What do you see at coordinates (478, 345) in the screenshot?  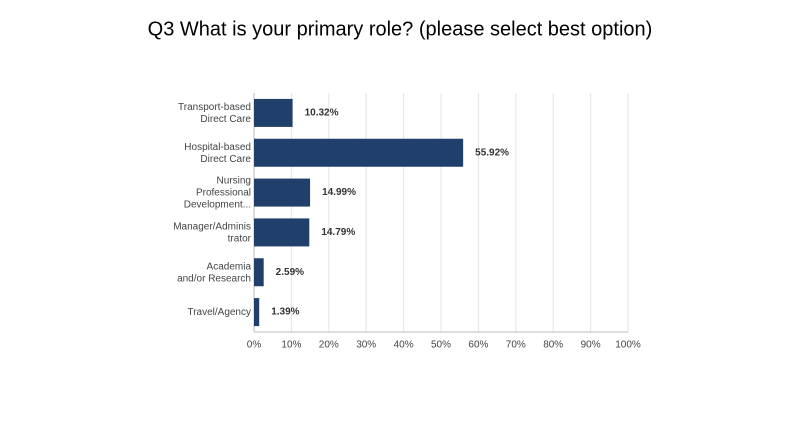 I see `x-tick-label: 60%` at bounding box center [478, 345].